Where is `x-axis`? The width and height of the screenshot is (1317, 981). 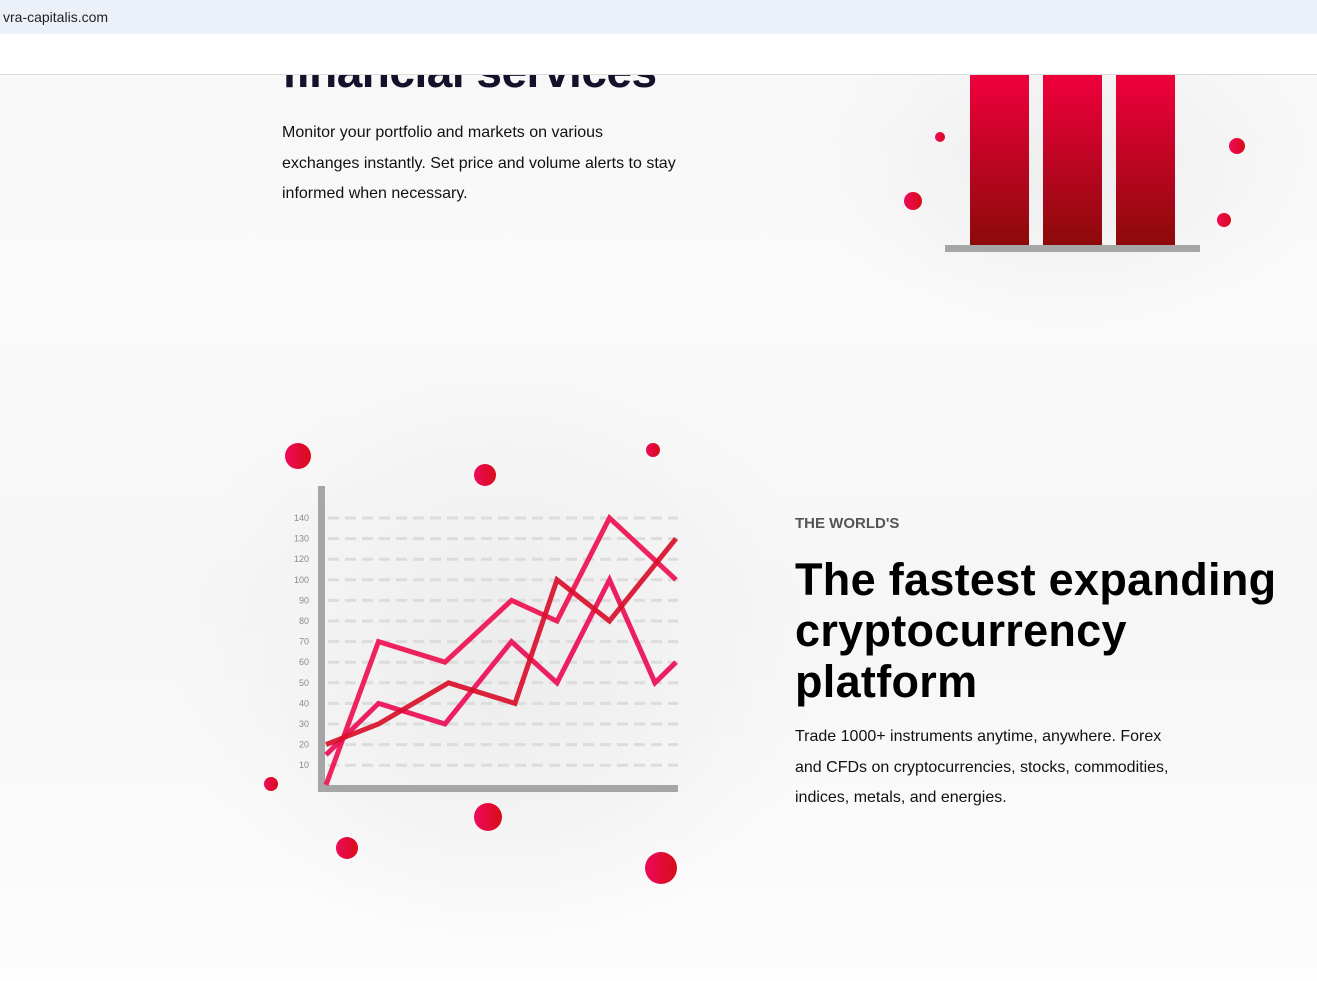 x-axis is located at coordinates (498, 788).